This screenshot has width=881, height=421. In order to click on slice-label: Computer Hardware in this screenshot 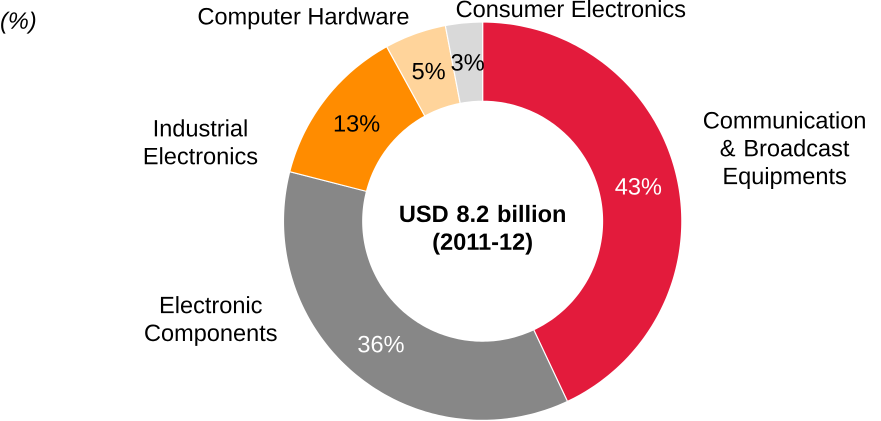, I will do `click(303, 18)`.